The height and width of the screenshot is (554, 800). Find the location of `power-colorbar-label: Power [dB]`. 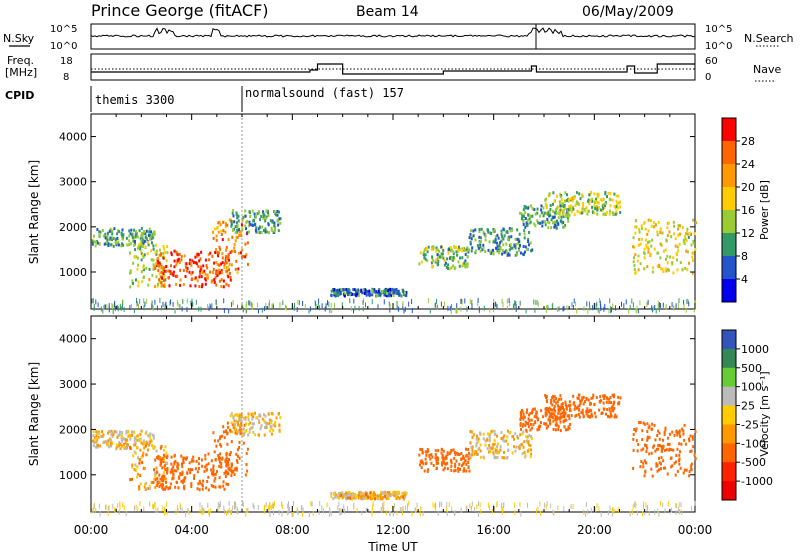

power-colorbar-label: Power [dB] is located at coordinates (764, 210).